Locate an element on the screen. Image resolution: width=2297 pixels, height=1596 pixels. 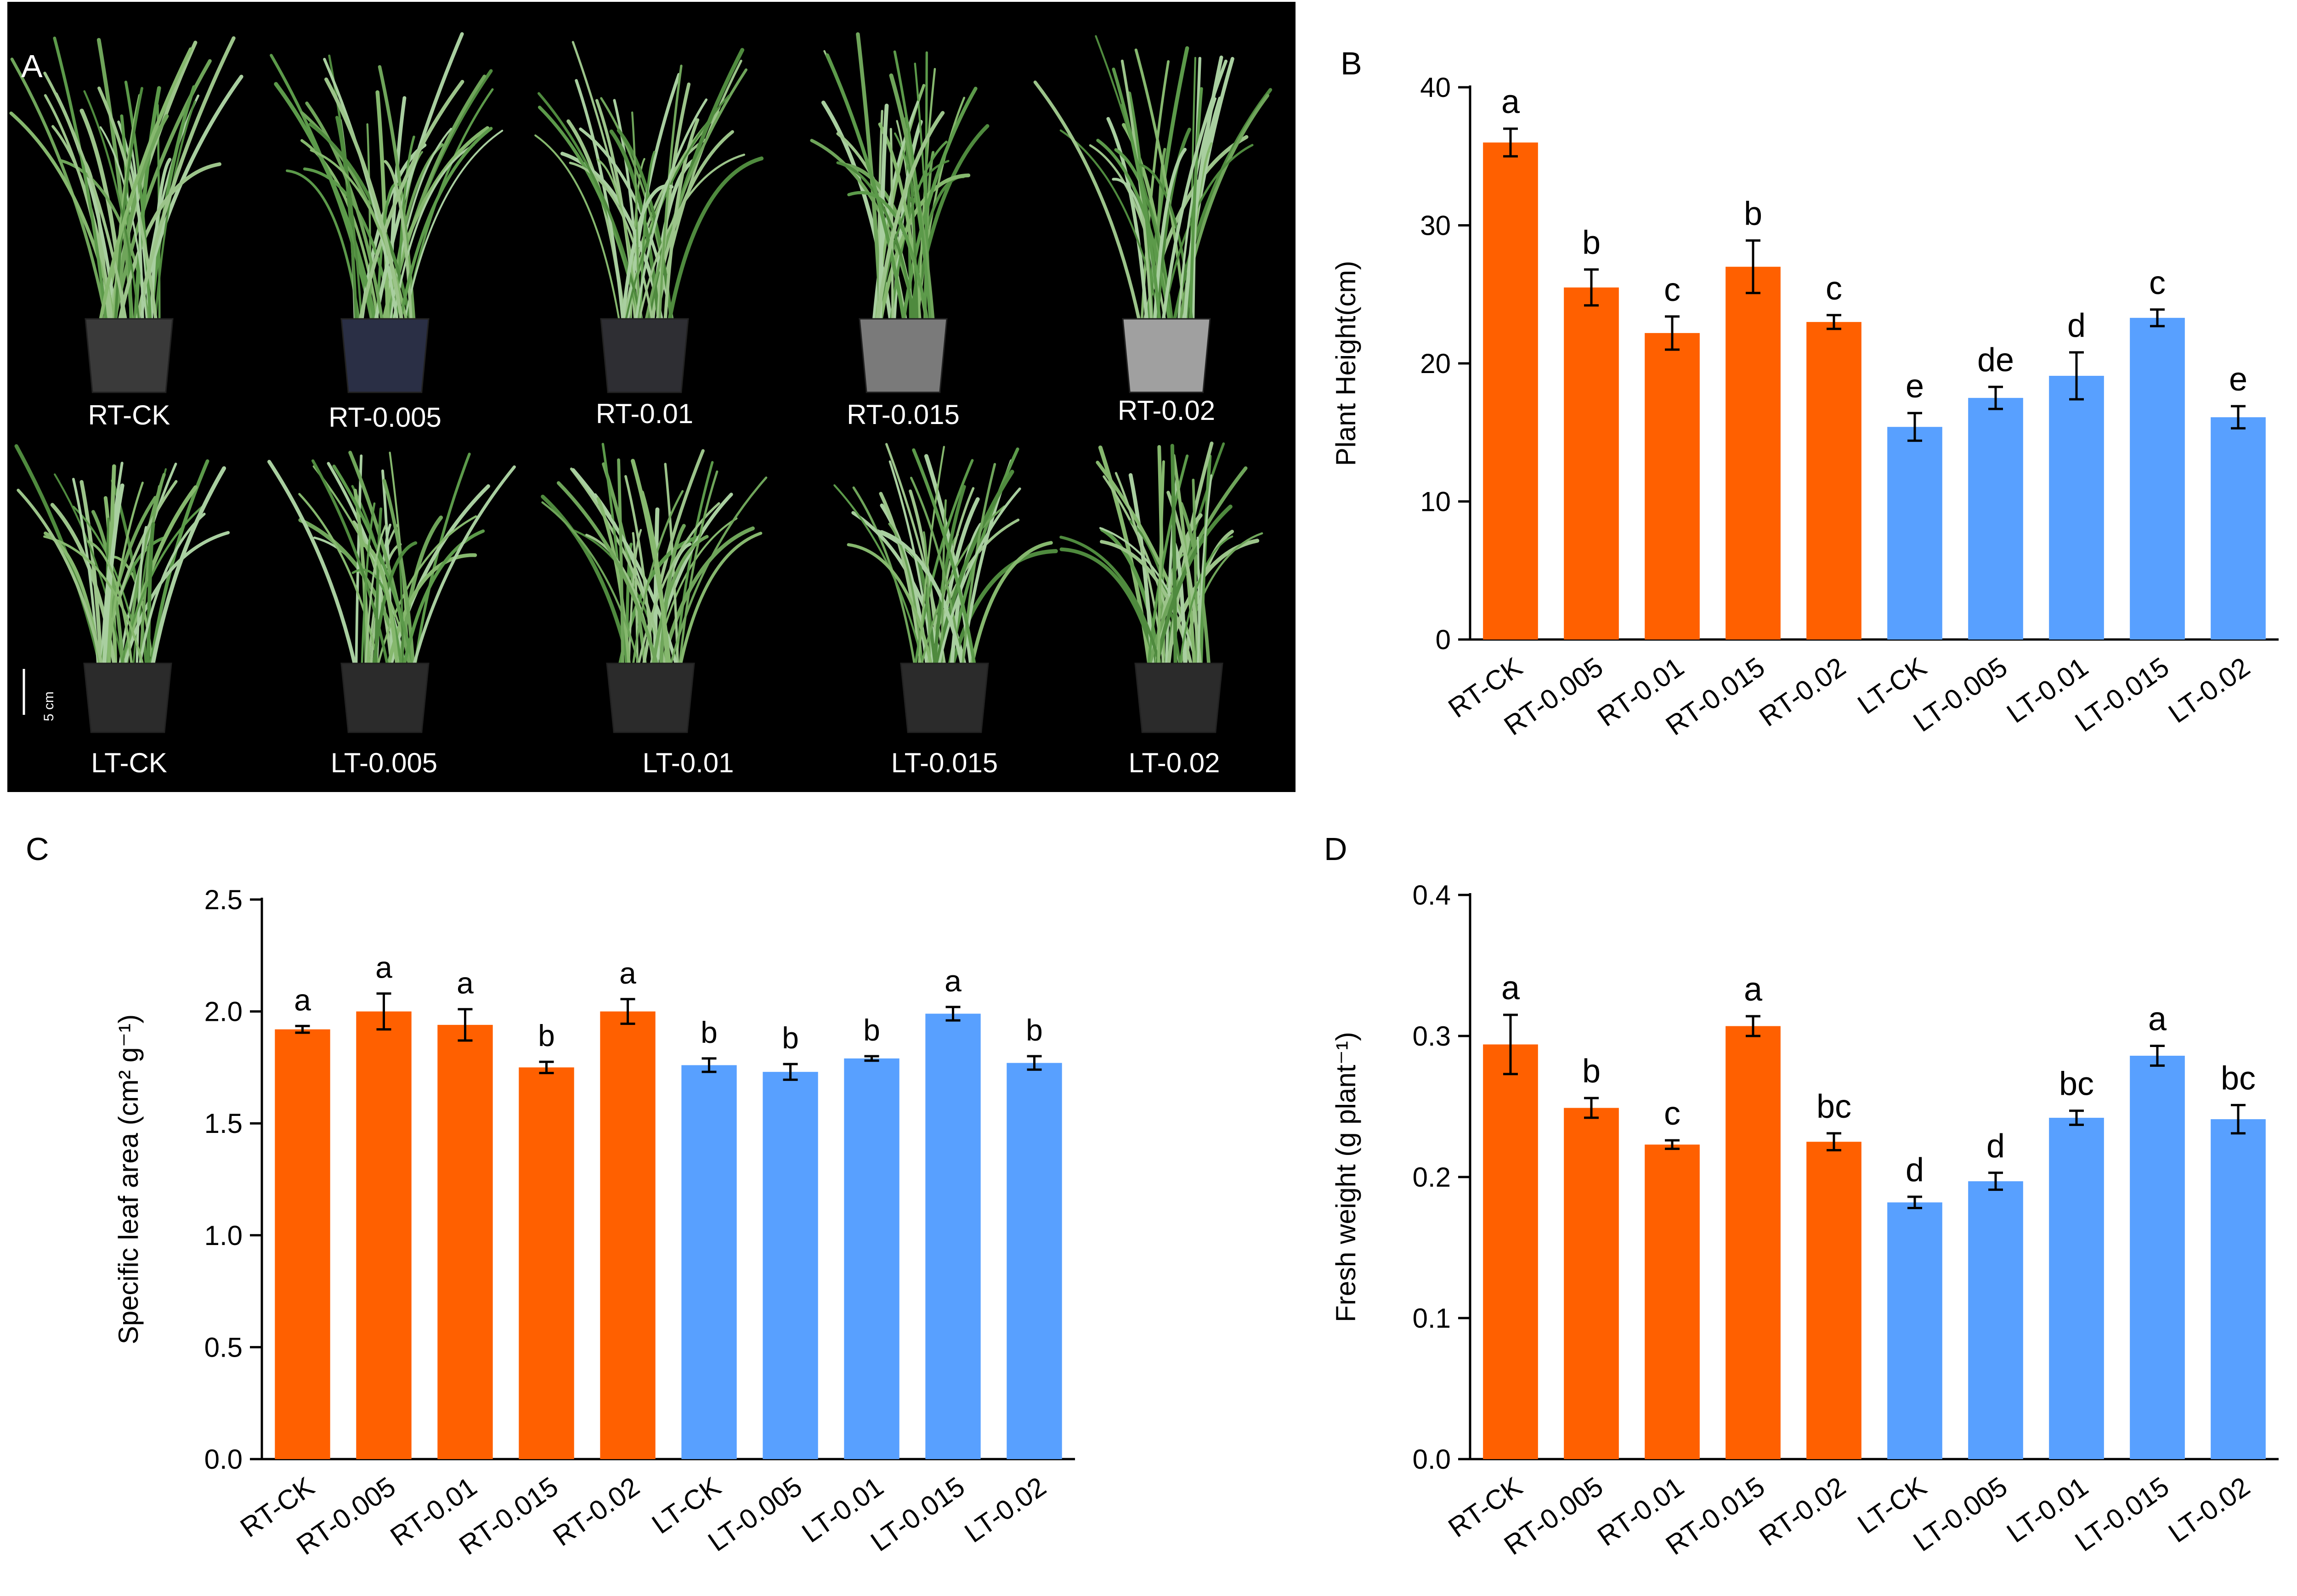
x-tick-label: RT-0.02 is located at coordinates (1802, 692).